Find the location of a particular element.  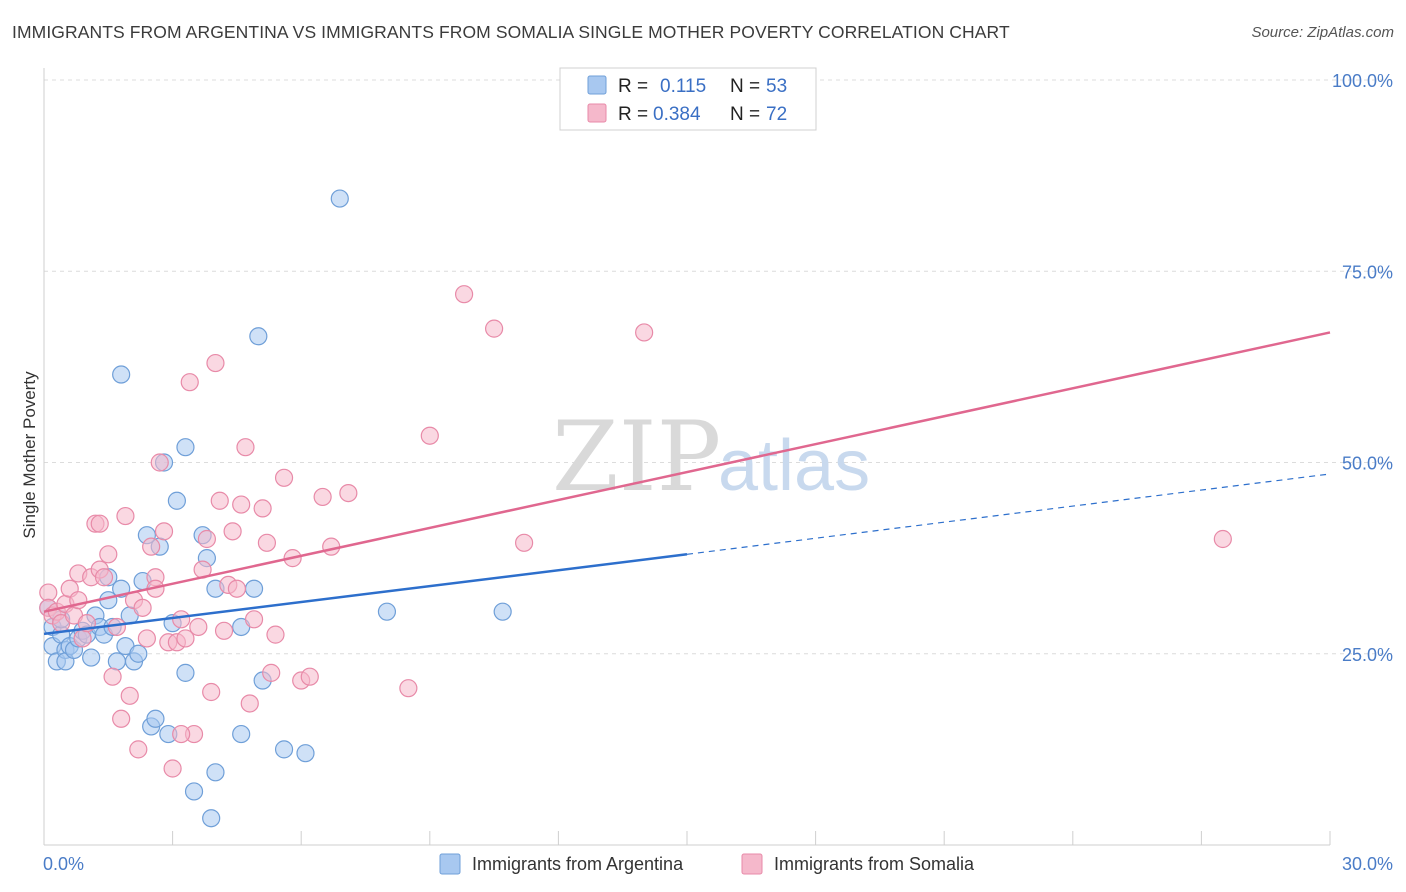

y-tick-label-25: 25.0% is located at coordinates (1367, 655).